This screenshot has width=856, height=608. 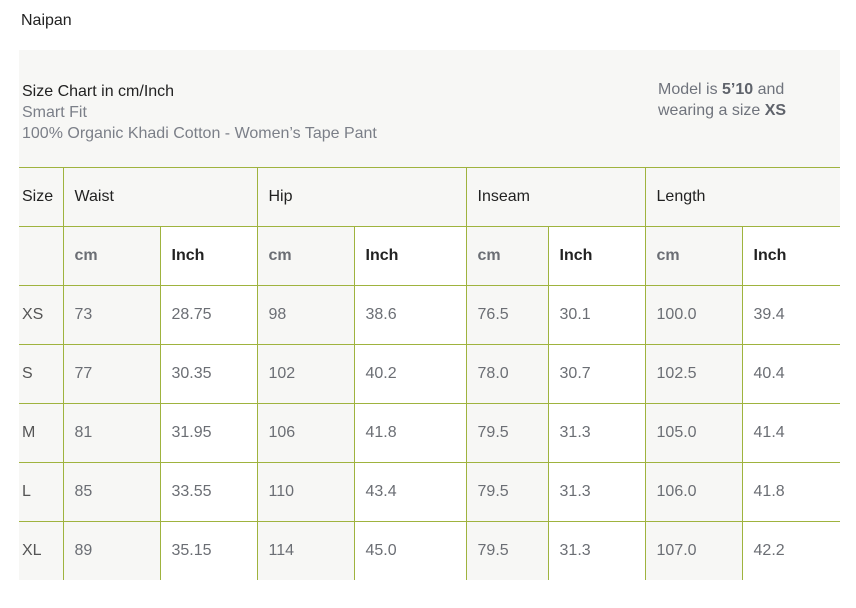 What do you see at coordinates (742, 197) in the screenshot?
I see `group-header-length: Length` at bounding box center [742, 197].